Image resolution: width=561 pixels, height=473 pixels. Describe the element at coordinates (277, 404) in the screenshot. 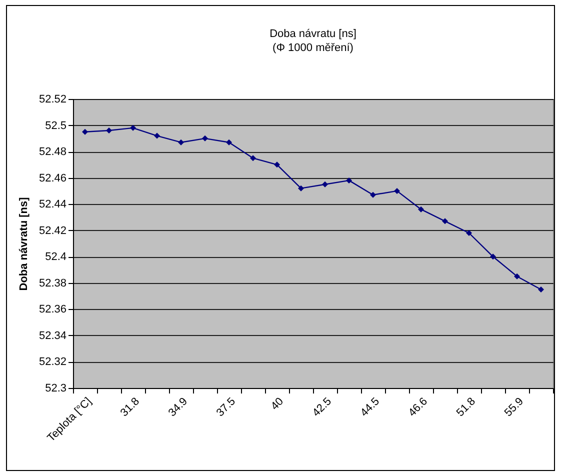

I see `x-tick-label: 40` at that location.